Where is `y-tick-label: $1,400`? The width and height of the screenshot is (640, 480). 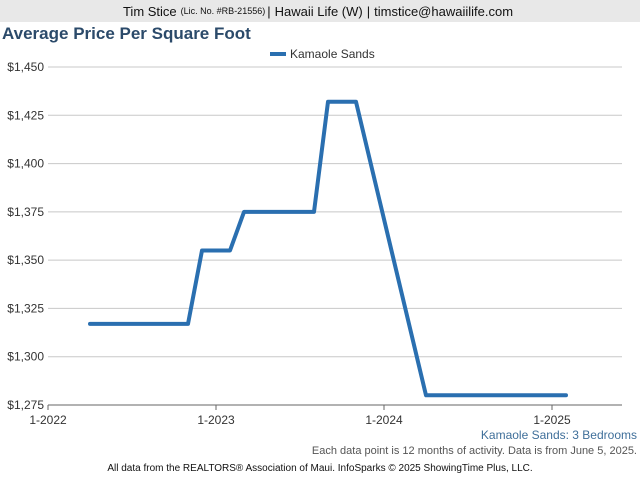
y-tick-label: $1,400 is located at coordinates (25, 164).